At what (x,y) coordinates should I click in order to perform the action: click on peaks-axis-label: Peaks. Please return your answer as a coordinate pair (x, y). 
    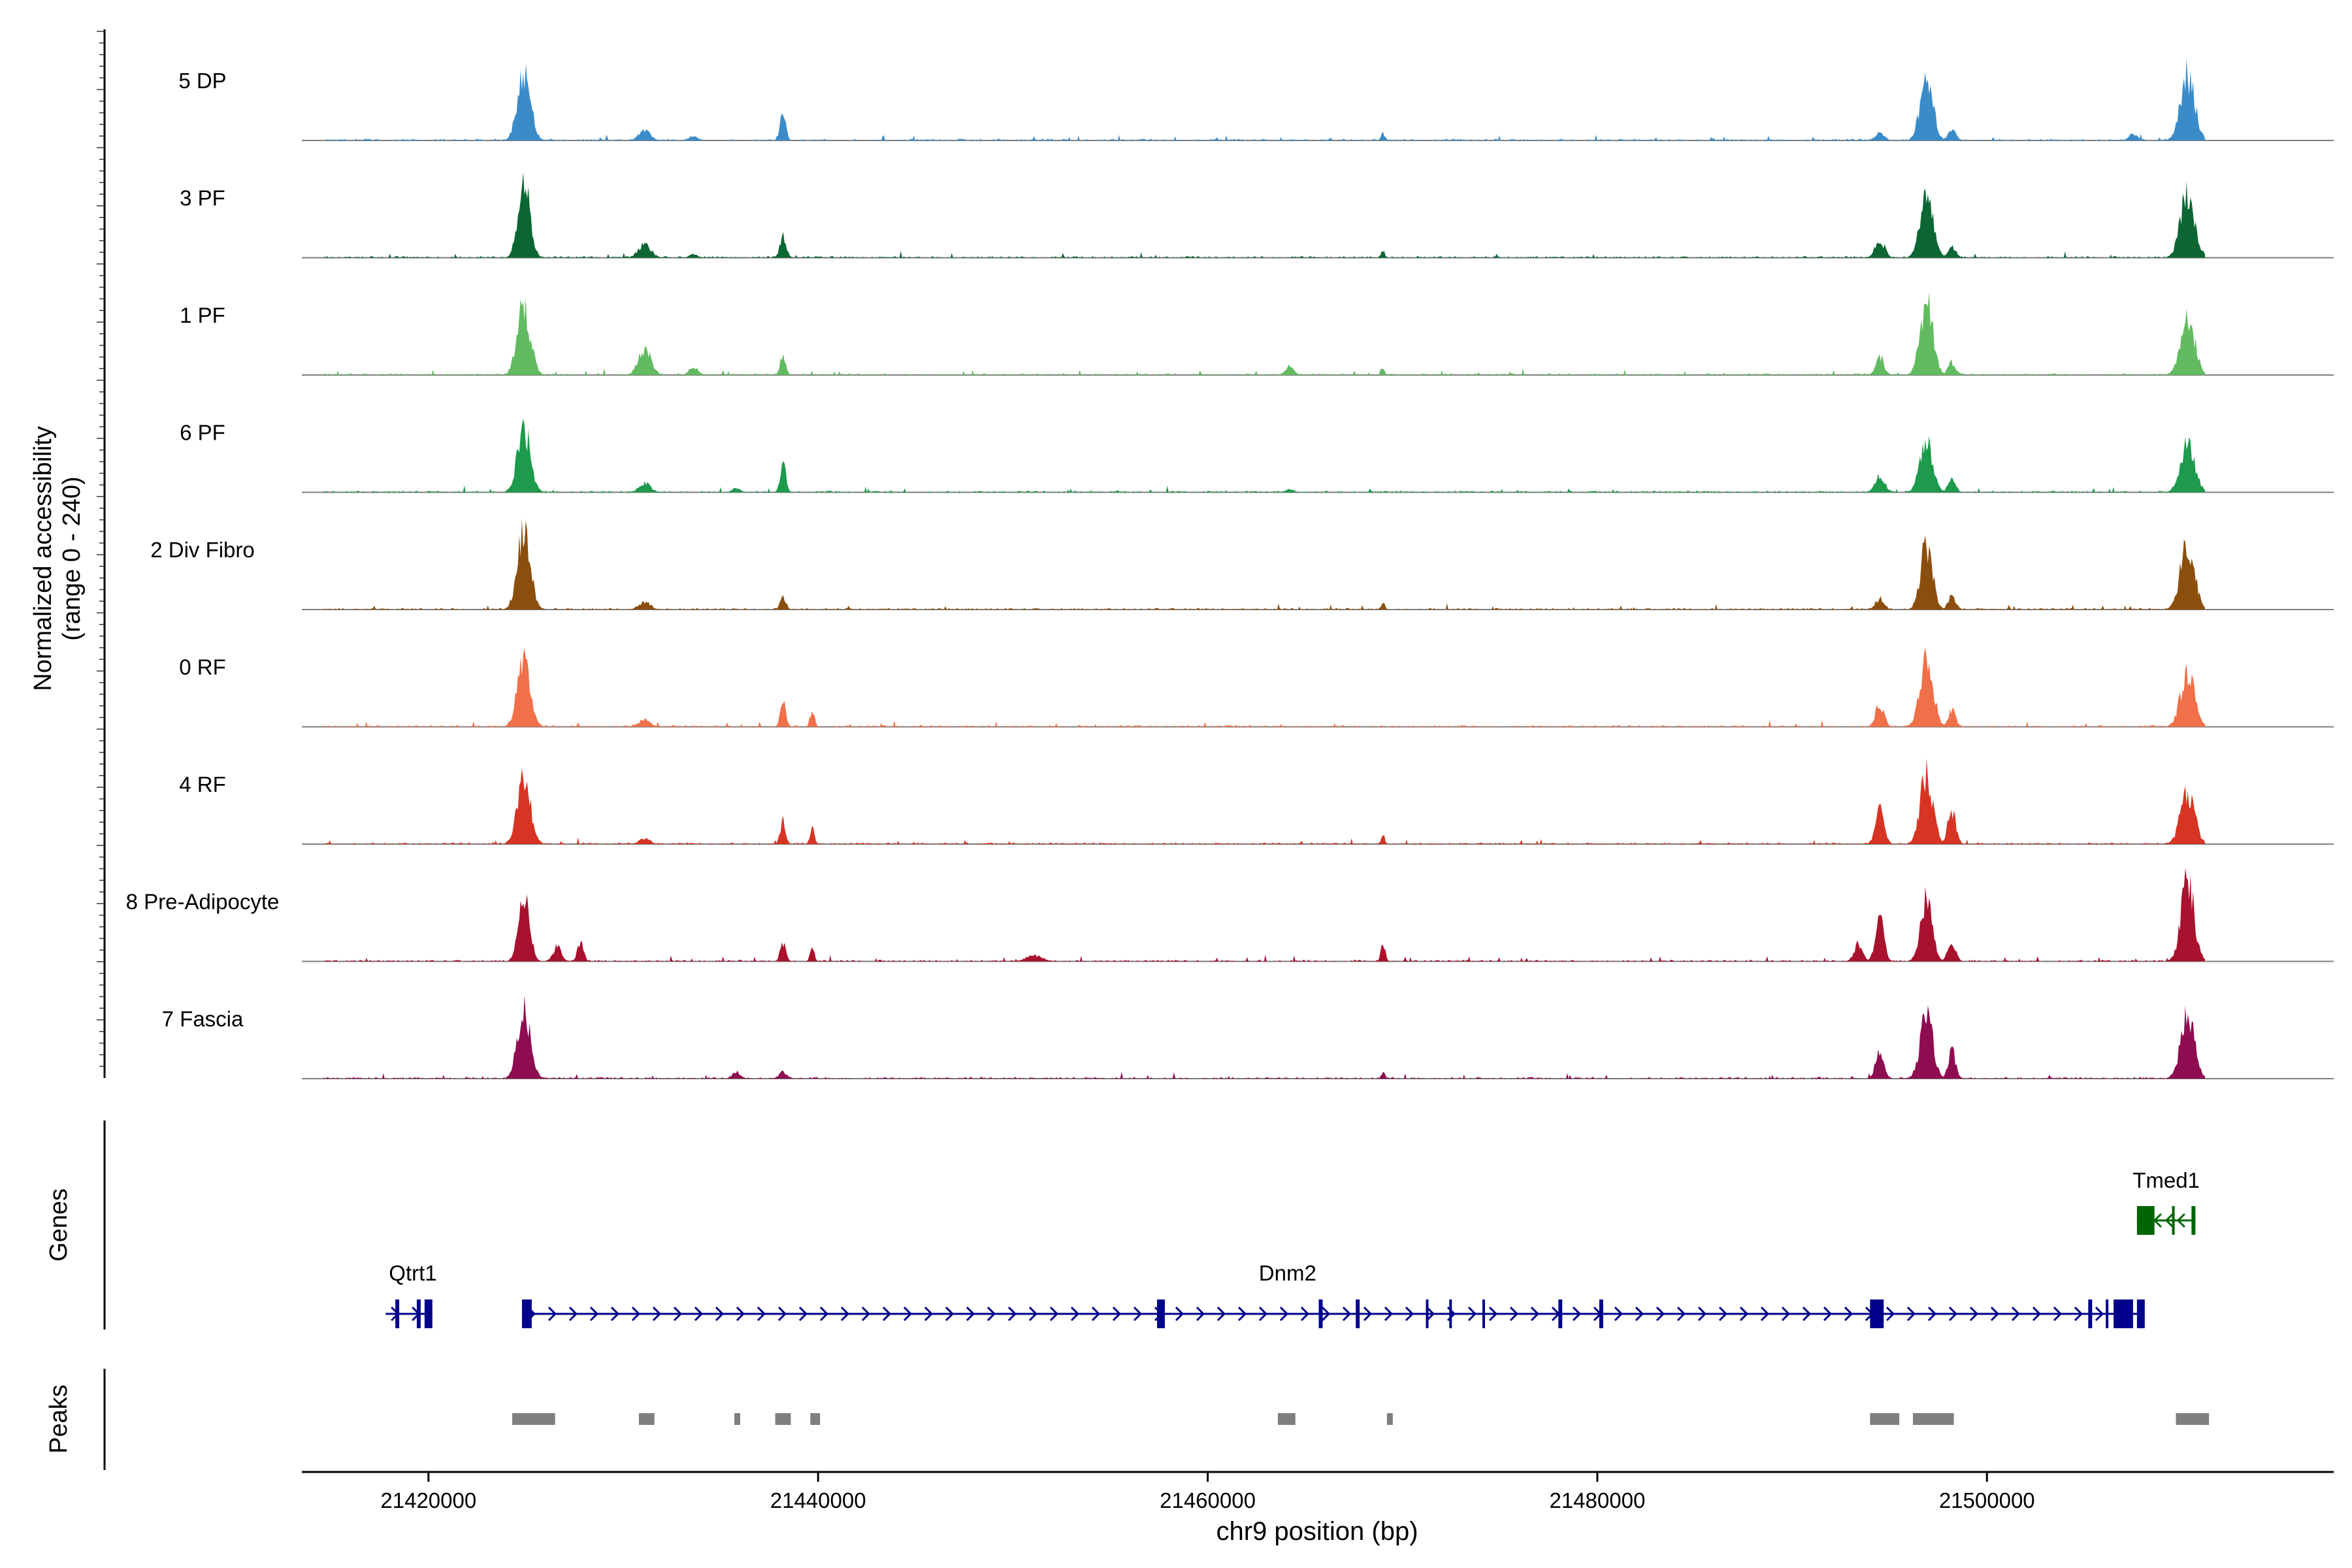
    Looking at the image, I should click on (59, 1419).